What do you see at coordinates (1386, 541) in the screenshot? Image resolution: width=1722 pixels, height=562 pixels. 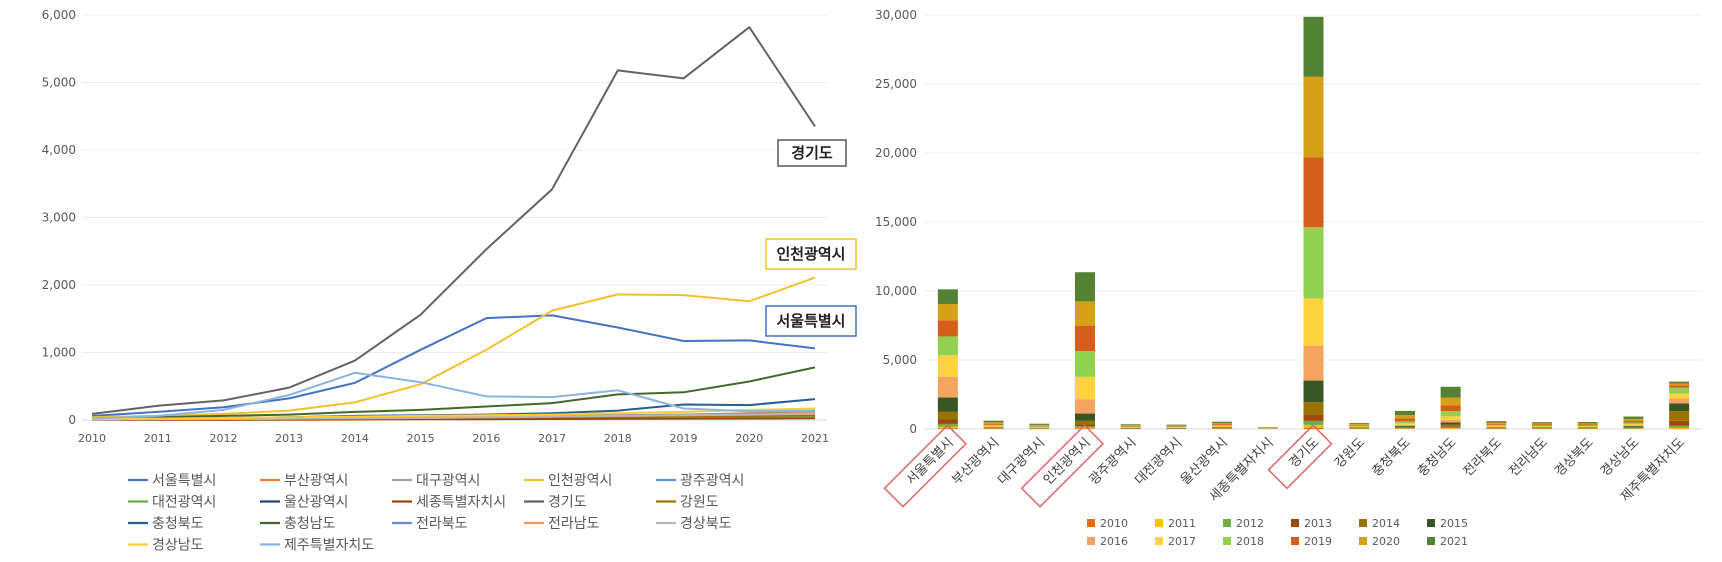 I see `bar-legend-label: 2020` at bounding box center [1386, 541].